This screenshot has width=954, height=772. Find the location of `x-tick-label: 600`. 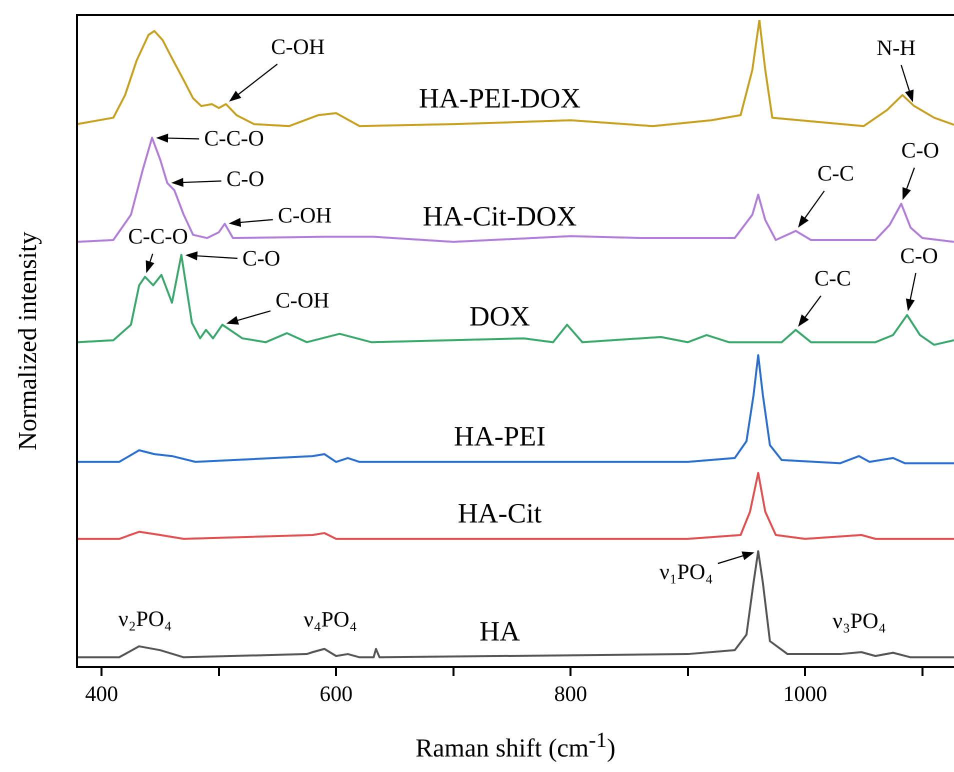

x-tick-label: 600 is located at coordinates (336, 693).